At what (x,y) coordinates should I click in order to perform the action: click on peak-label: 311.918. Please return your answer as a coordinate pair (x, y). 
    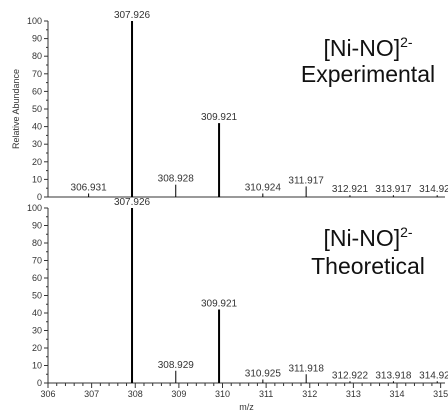
    Looking at the image, I should click on (306, 368).